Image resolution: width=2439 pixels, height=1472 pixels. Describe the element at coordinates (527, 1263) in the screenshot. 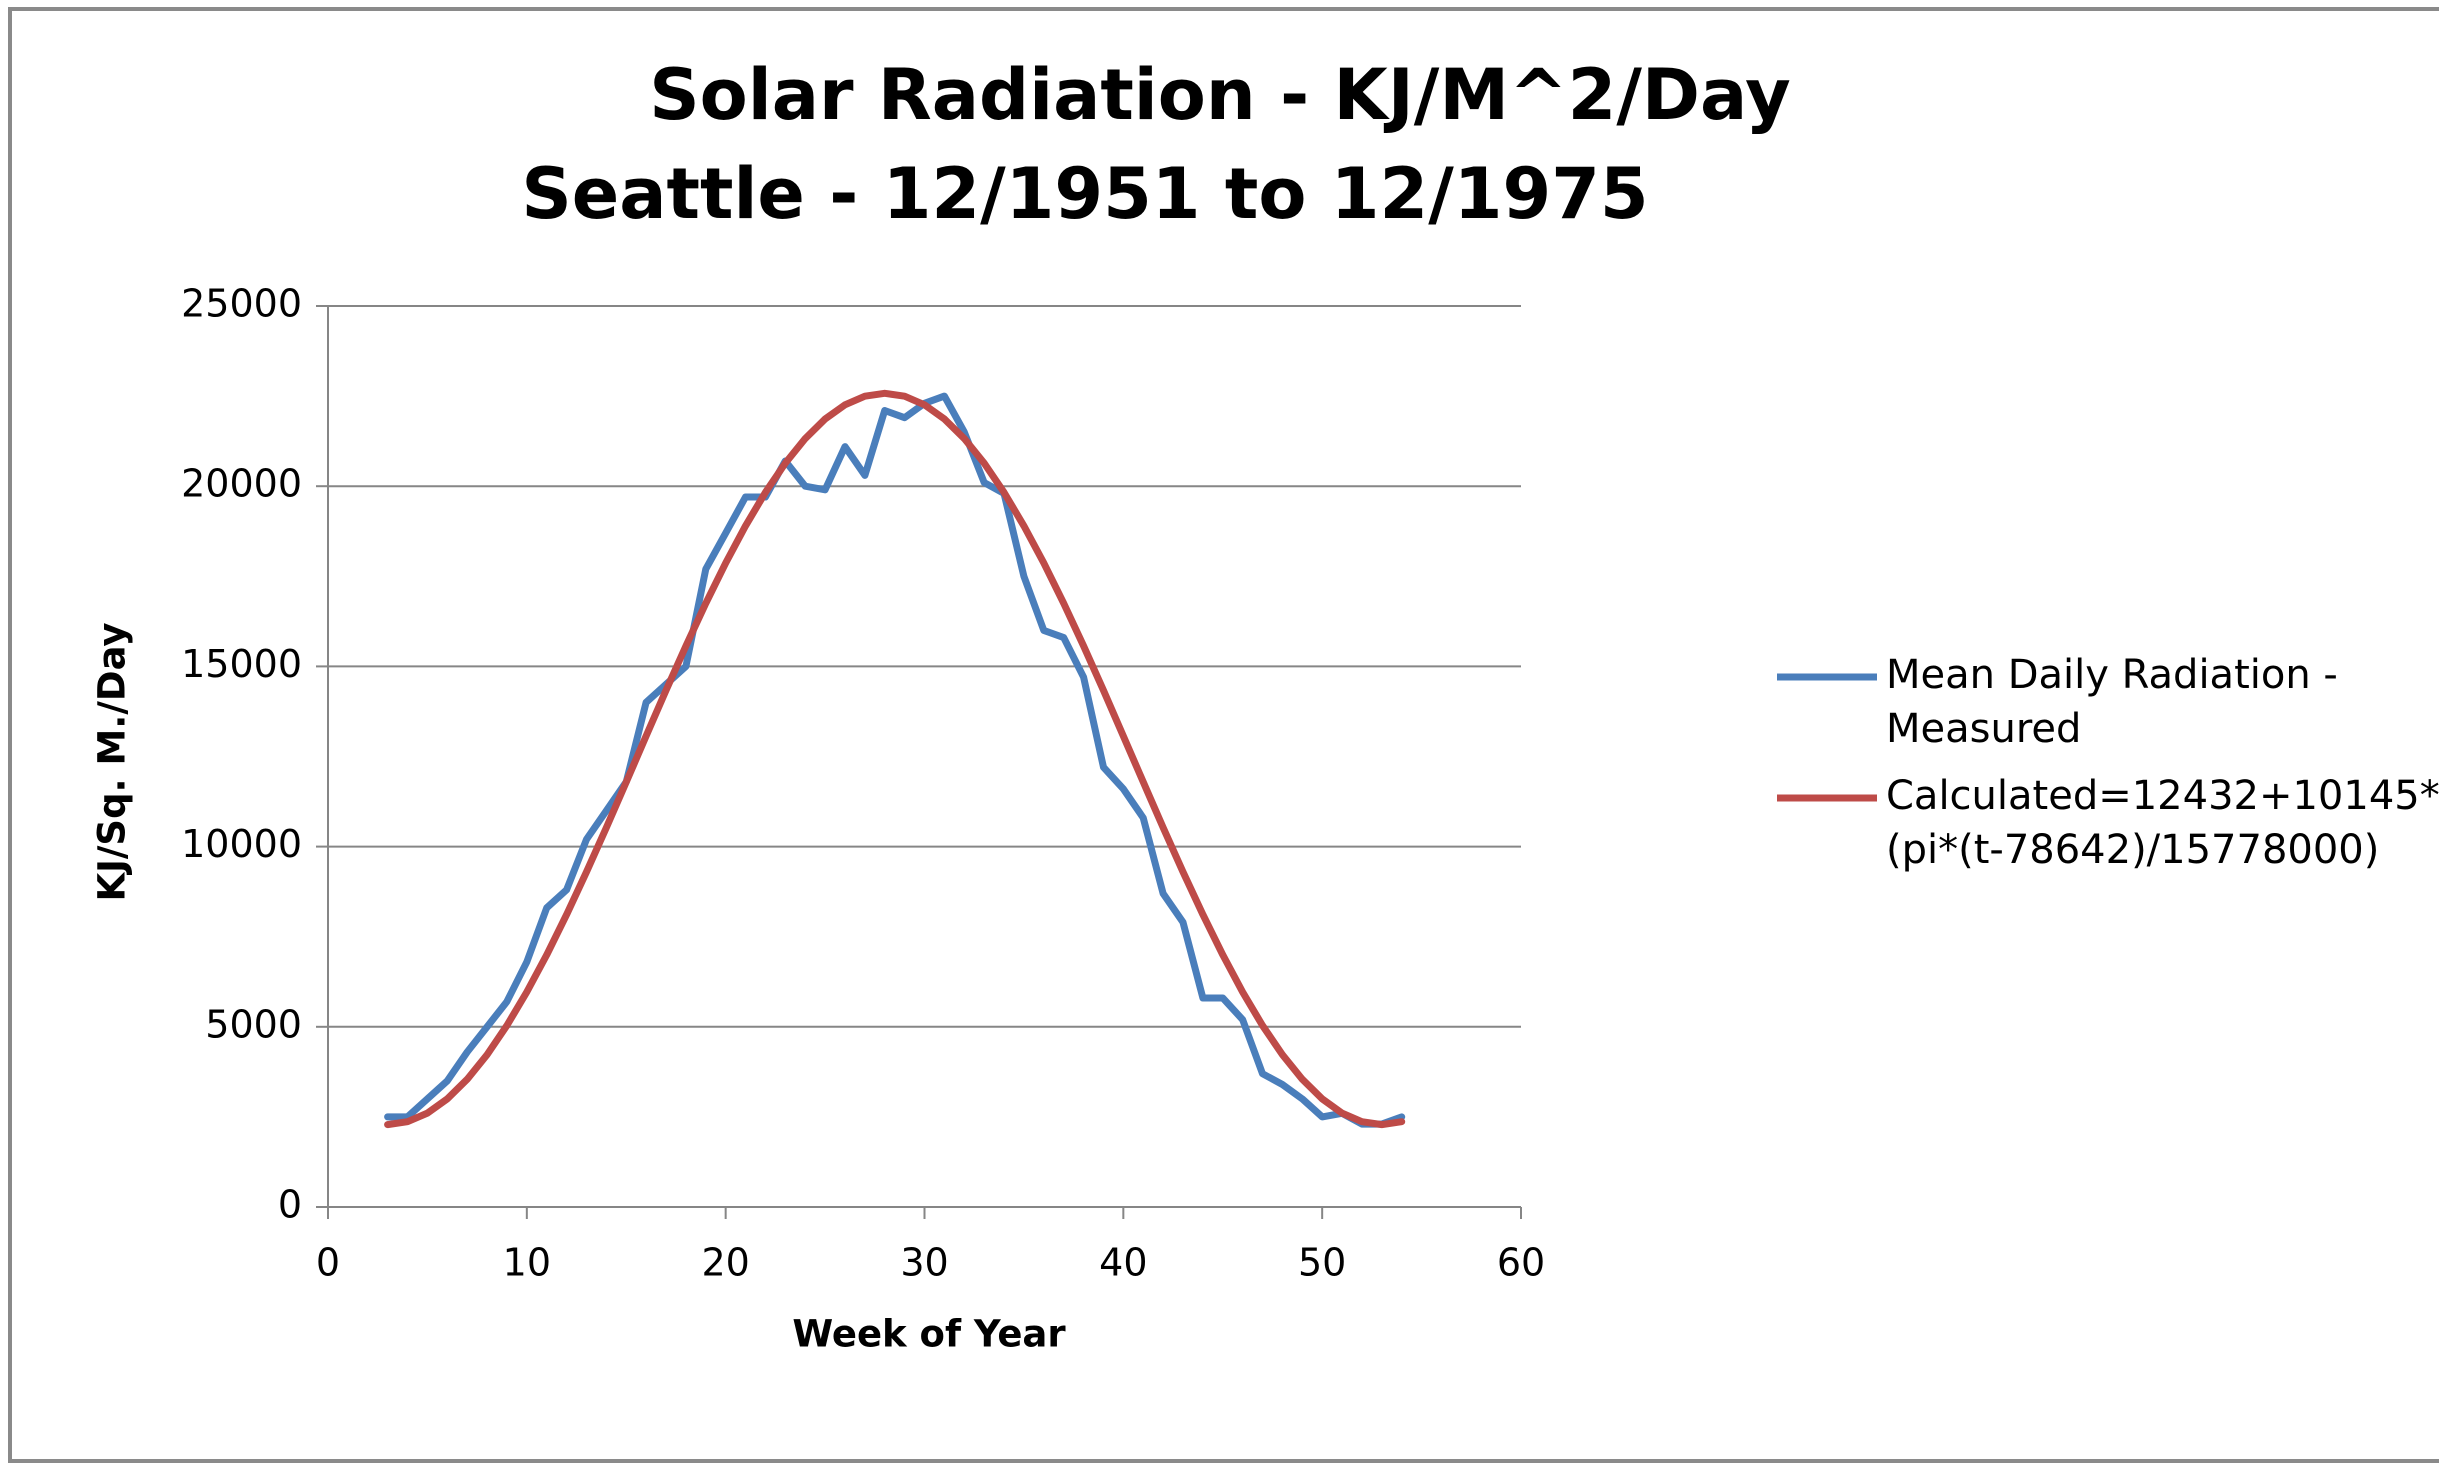

I see `x-tick-label: 10` at that location.